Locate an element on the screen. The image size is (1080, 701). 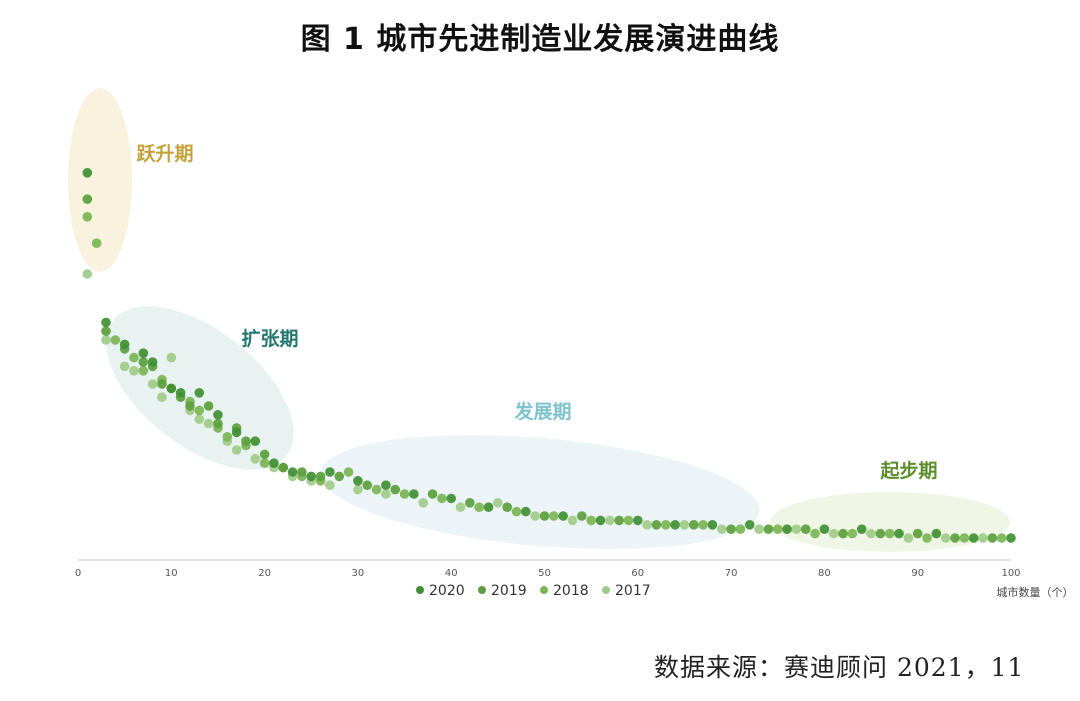
legend-label: 2019 is located at coordinates (509, 591).